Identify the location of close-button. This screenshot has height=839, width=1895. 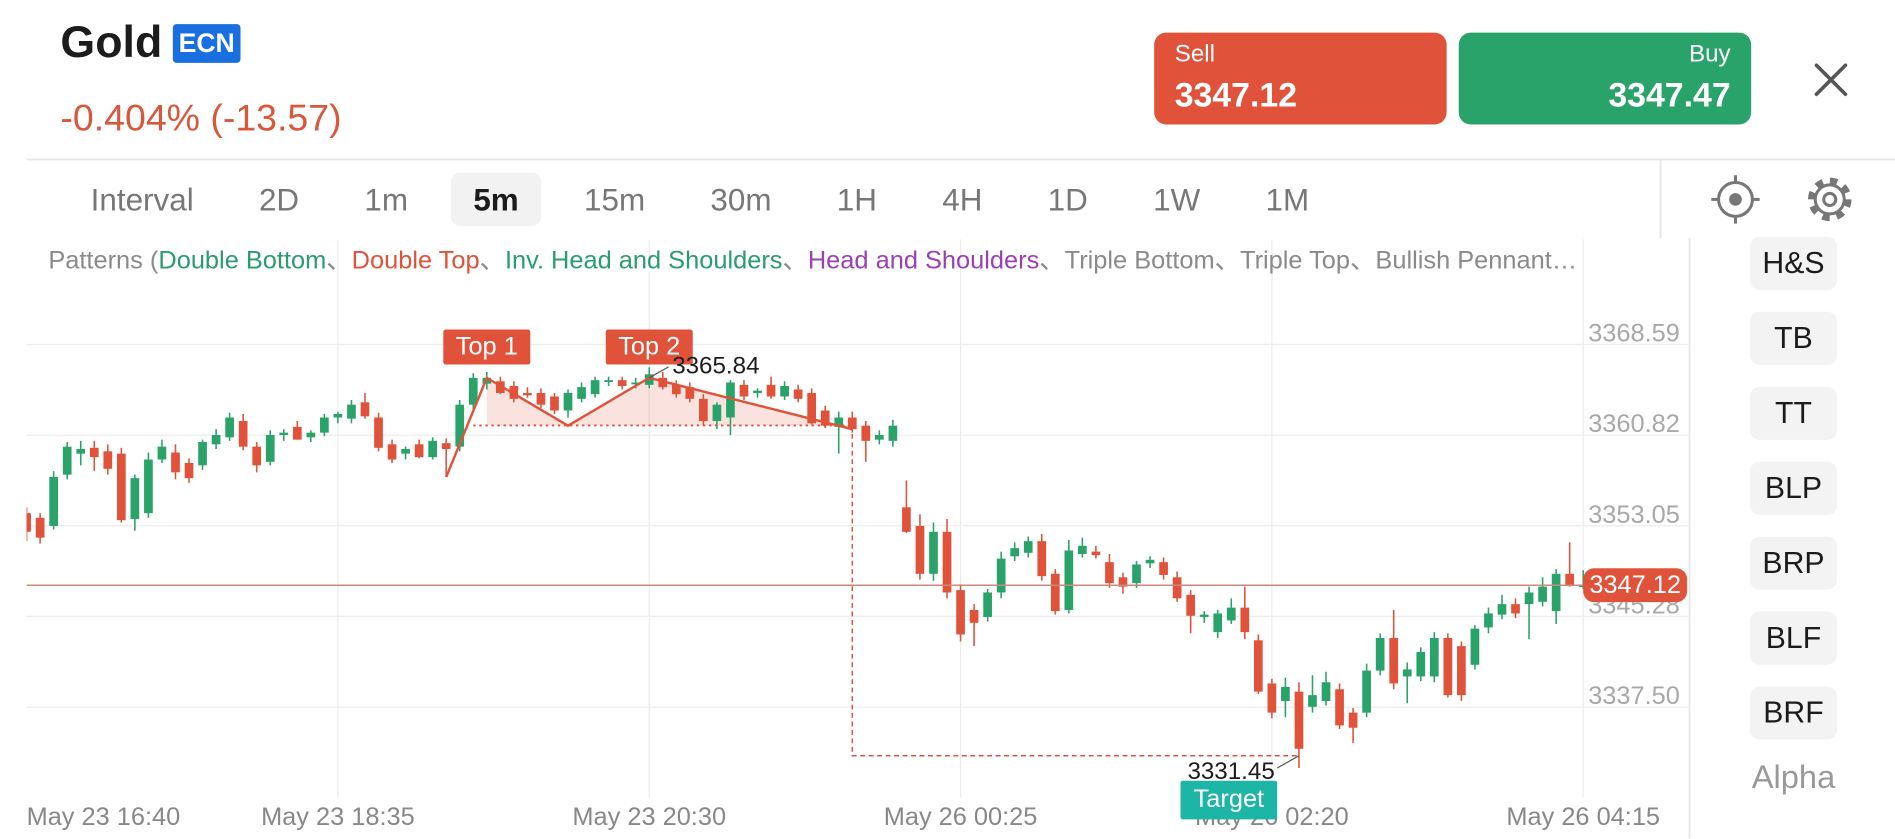
(1831, 80).